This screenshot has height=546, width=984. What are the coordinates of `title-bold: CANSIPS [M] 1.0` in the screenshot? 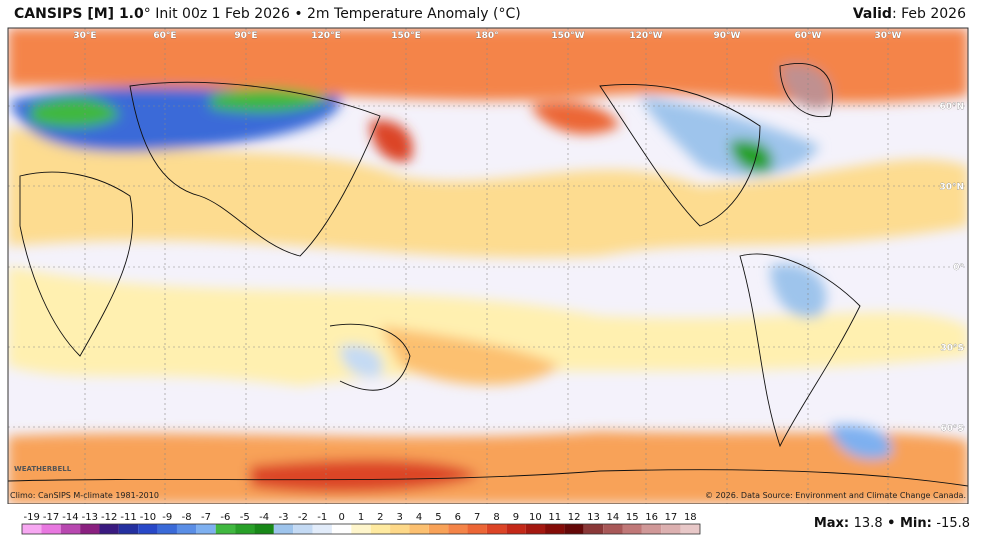 It's located at (79, 14).